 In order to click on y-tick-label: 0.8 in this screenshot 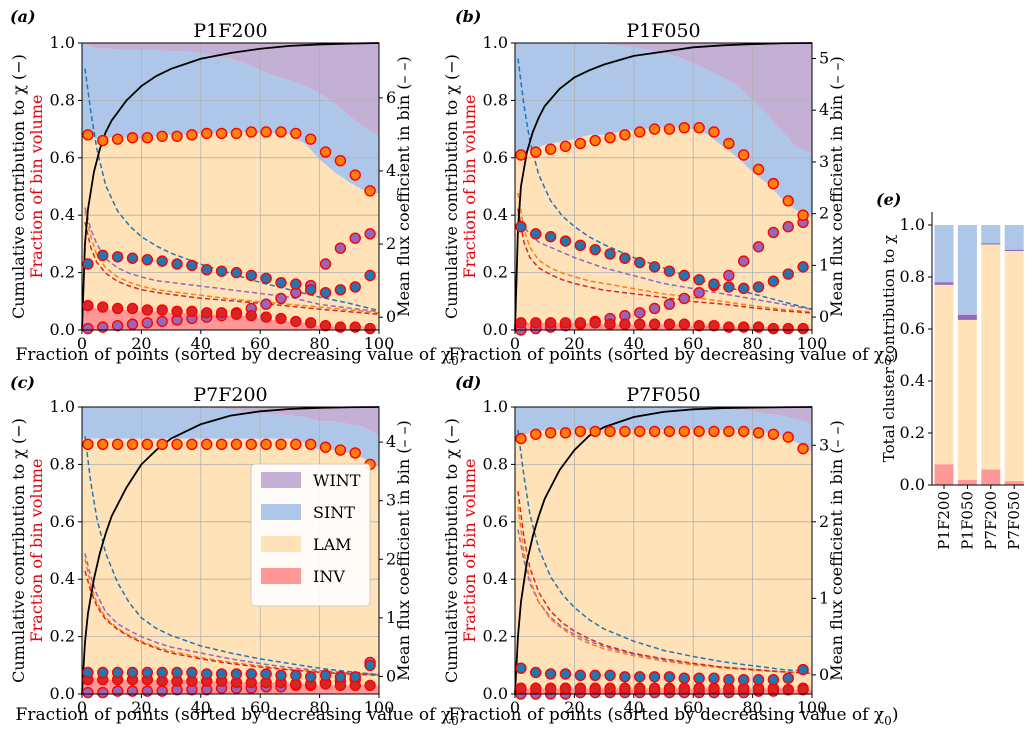, I will do `click(912, 276)`.